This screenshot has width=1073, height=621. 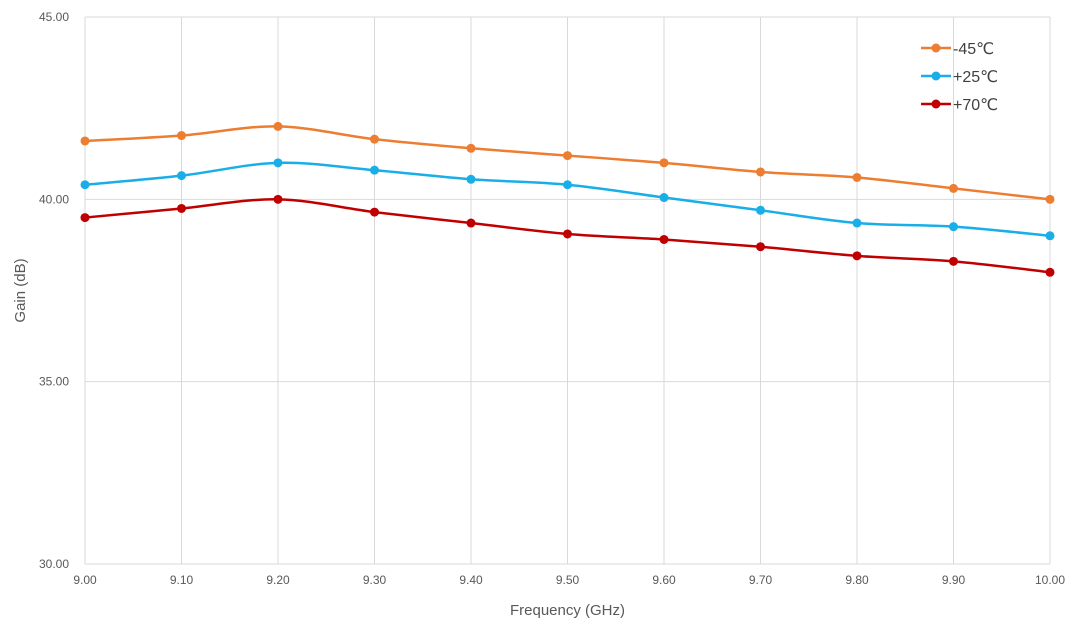 What do you see at coordinates (375, 580) in the screenshot?
I see `x-tick-label: 9.30` at bounding box center [375, 580].